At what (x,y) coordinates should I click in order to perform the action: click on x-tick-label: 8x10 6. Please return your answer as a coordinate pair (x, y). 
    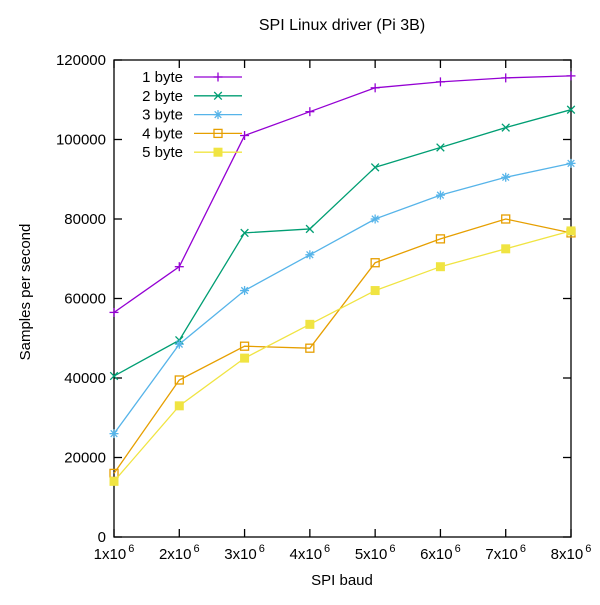
    Looking at the image, I should click on (571, 553).